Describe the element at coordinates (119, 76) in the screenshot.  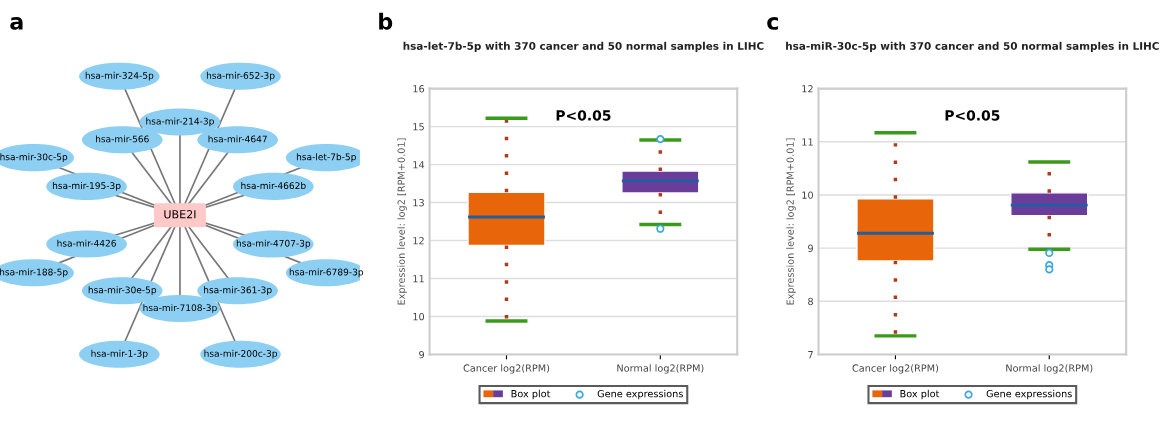
I see `text: hsa-mir-324-5p` at that location.